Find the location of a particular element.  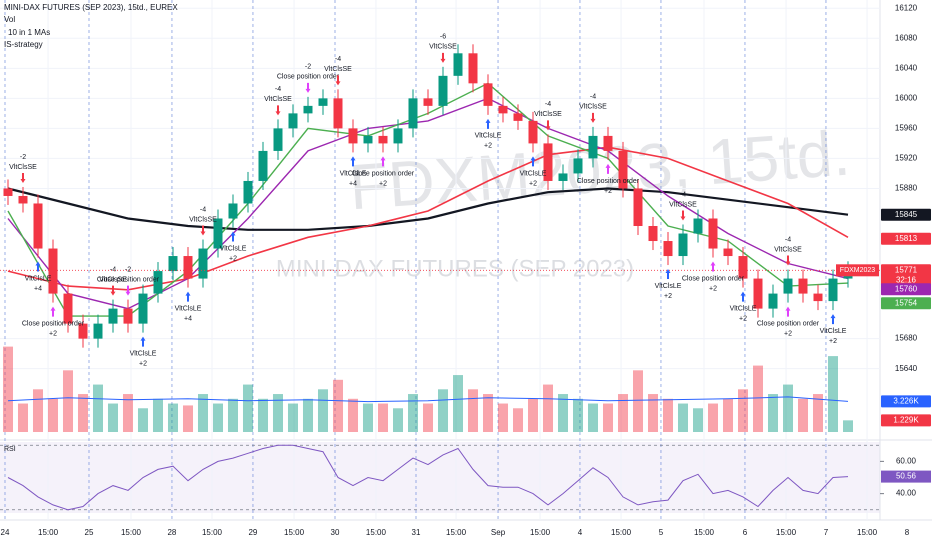

x-tick-label: Sep is located at coordinates (498, 532).